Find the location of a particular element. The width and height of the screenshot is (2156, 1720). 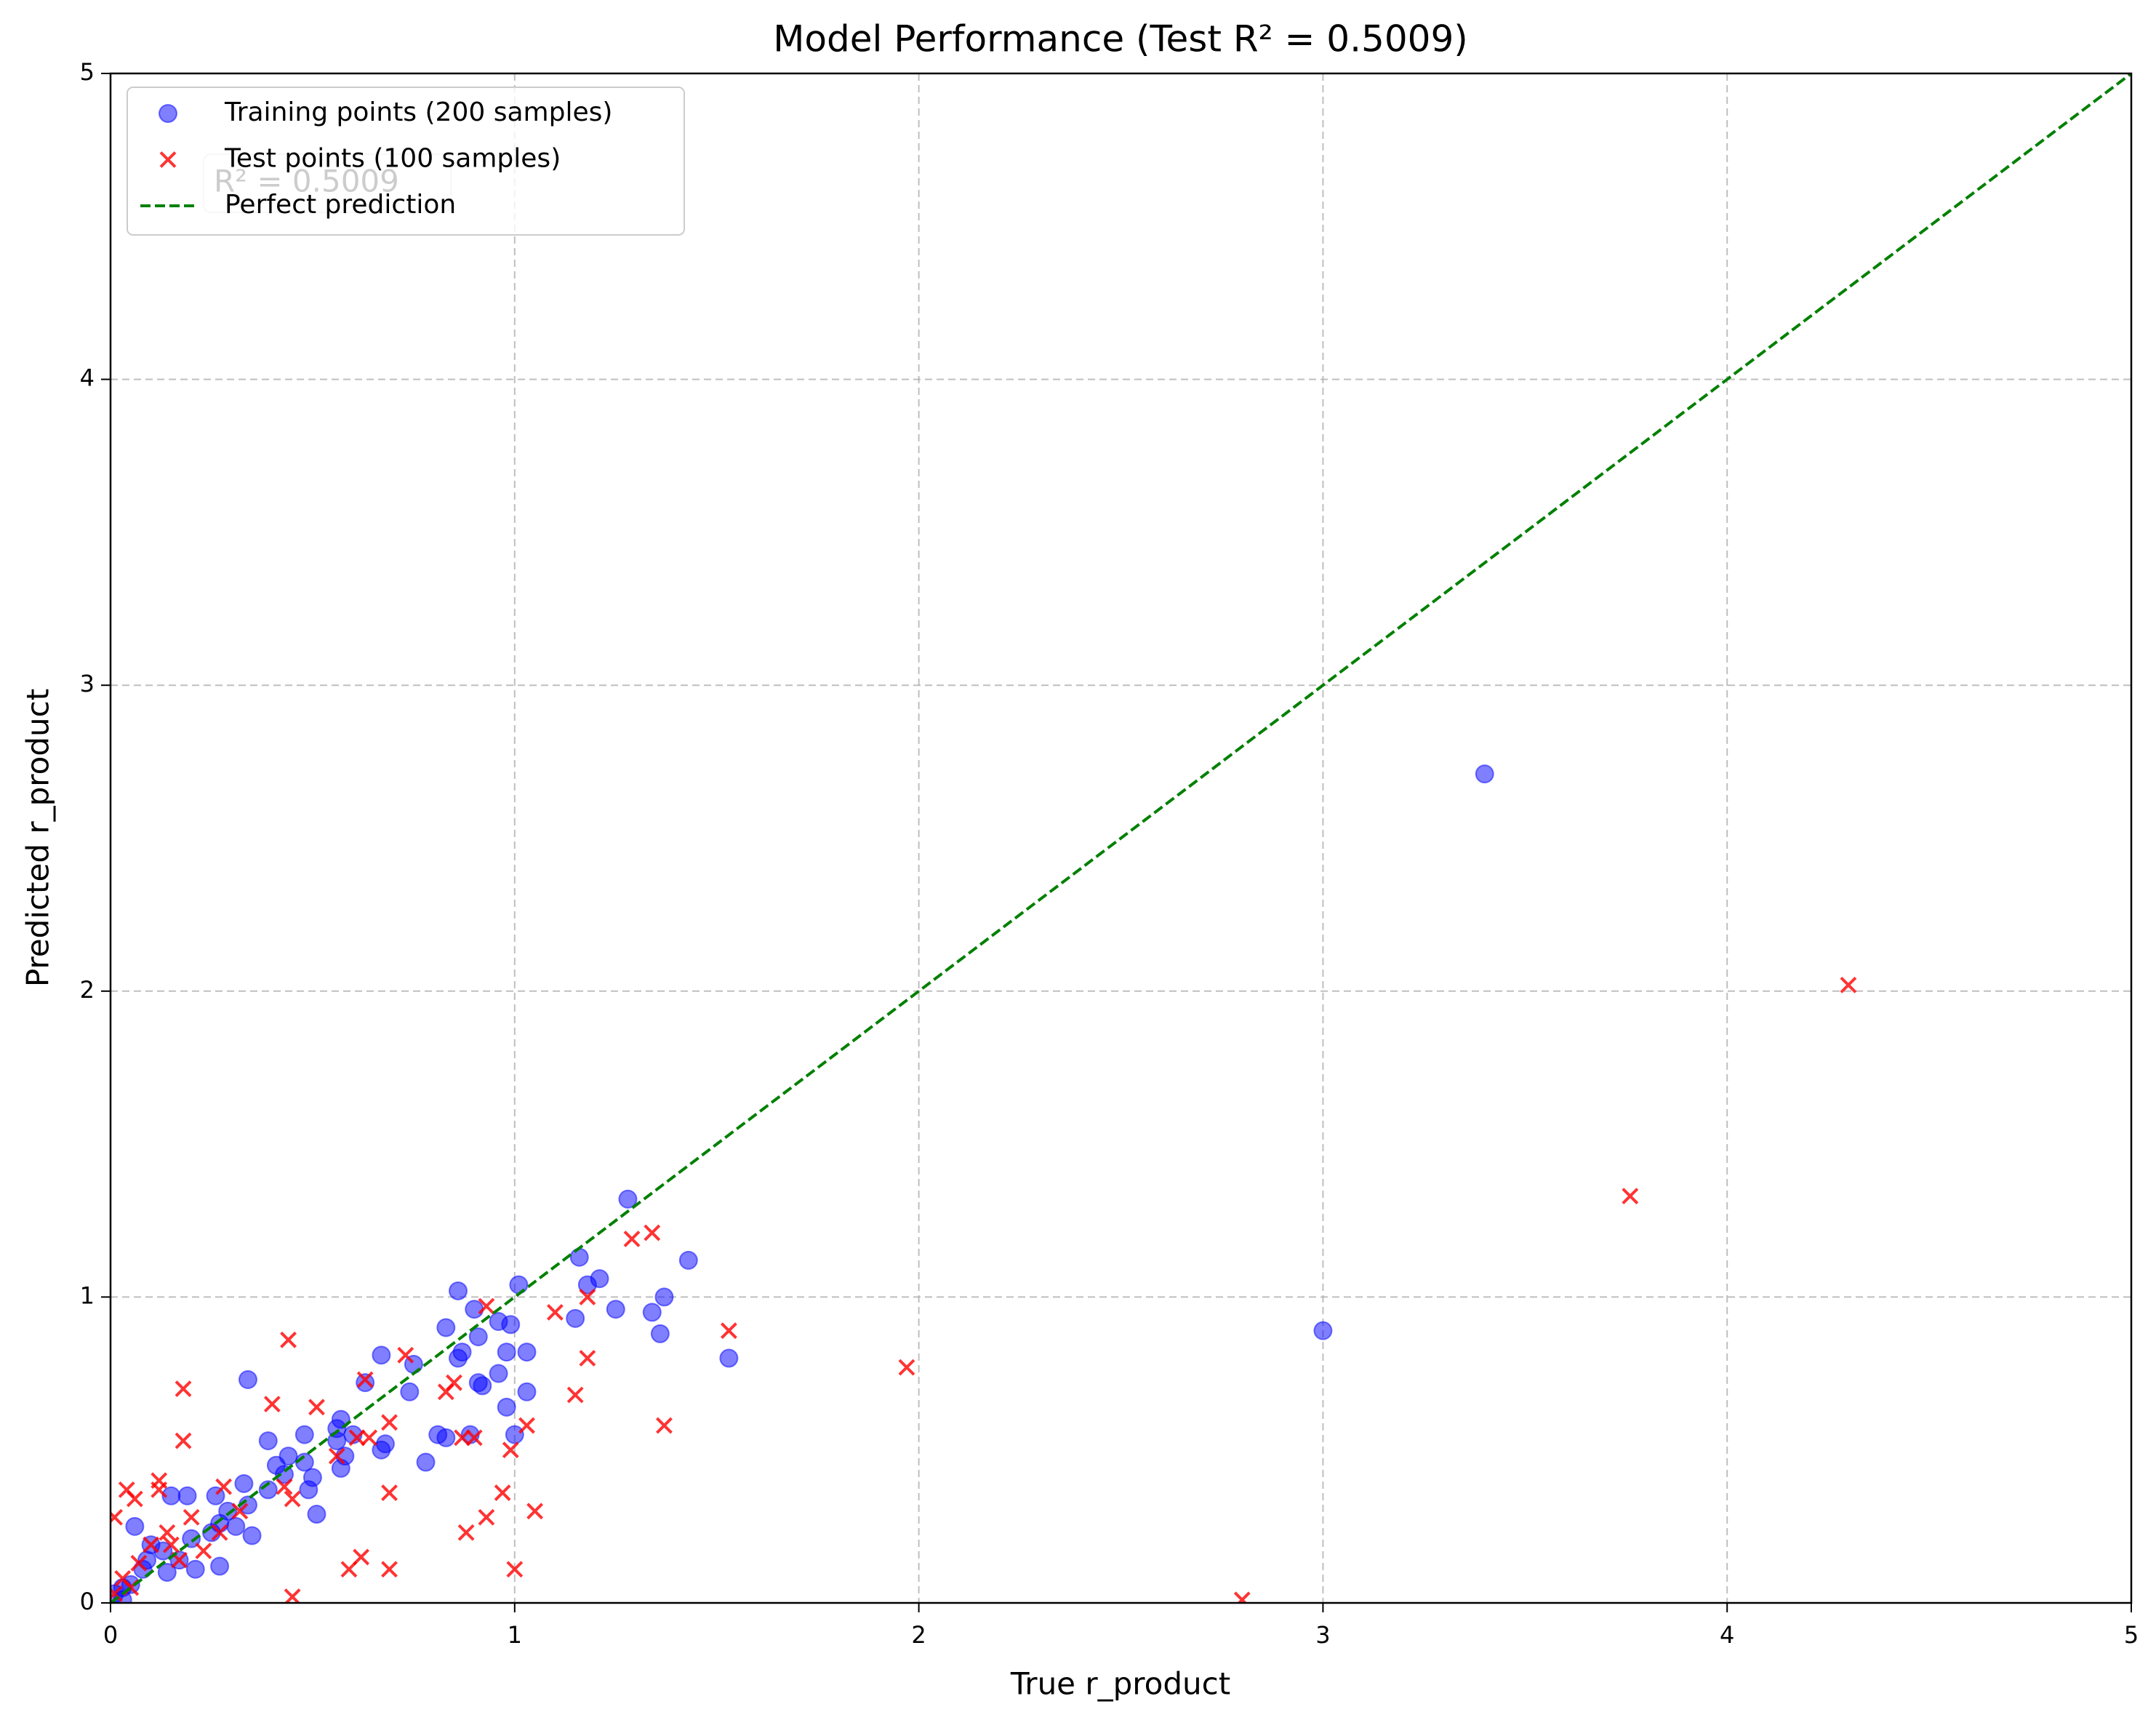

x-tick-label: 3 is located at coordinates (1322, 1635).